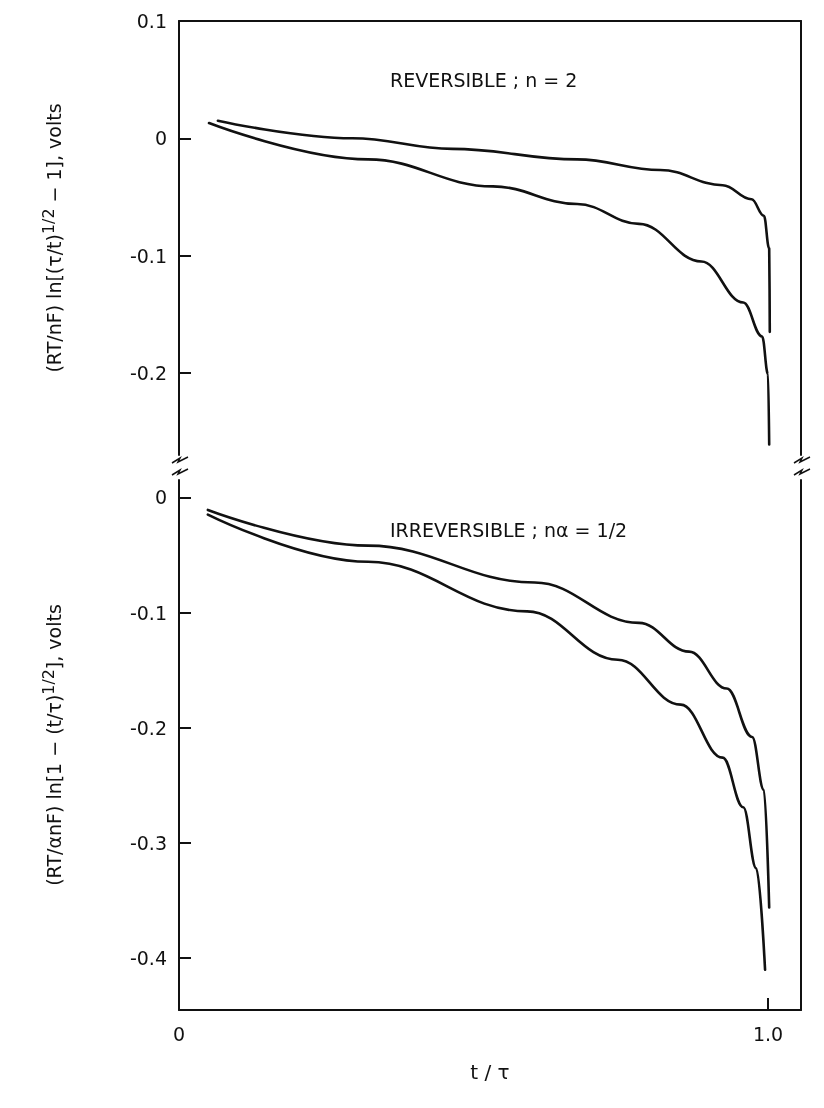 Image resolution: width=824 pixels, height=1108 pixels. I want to click on annotation: IRREVERSIBLE ; nα = 1/2, so click(509, 529).